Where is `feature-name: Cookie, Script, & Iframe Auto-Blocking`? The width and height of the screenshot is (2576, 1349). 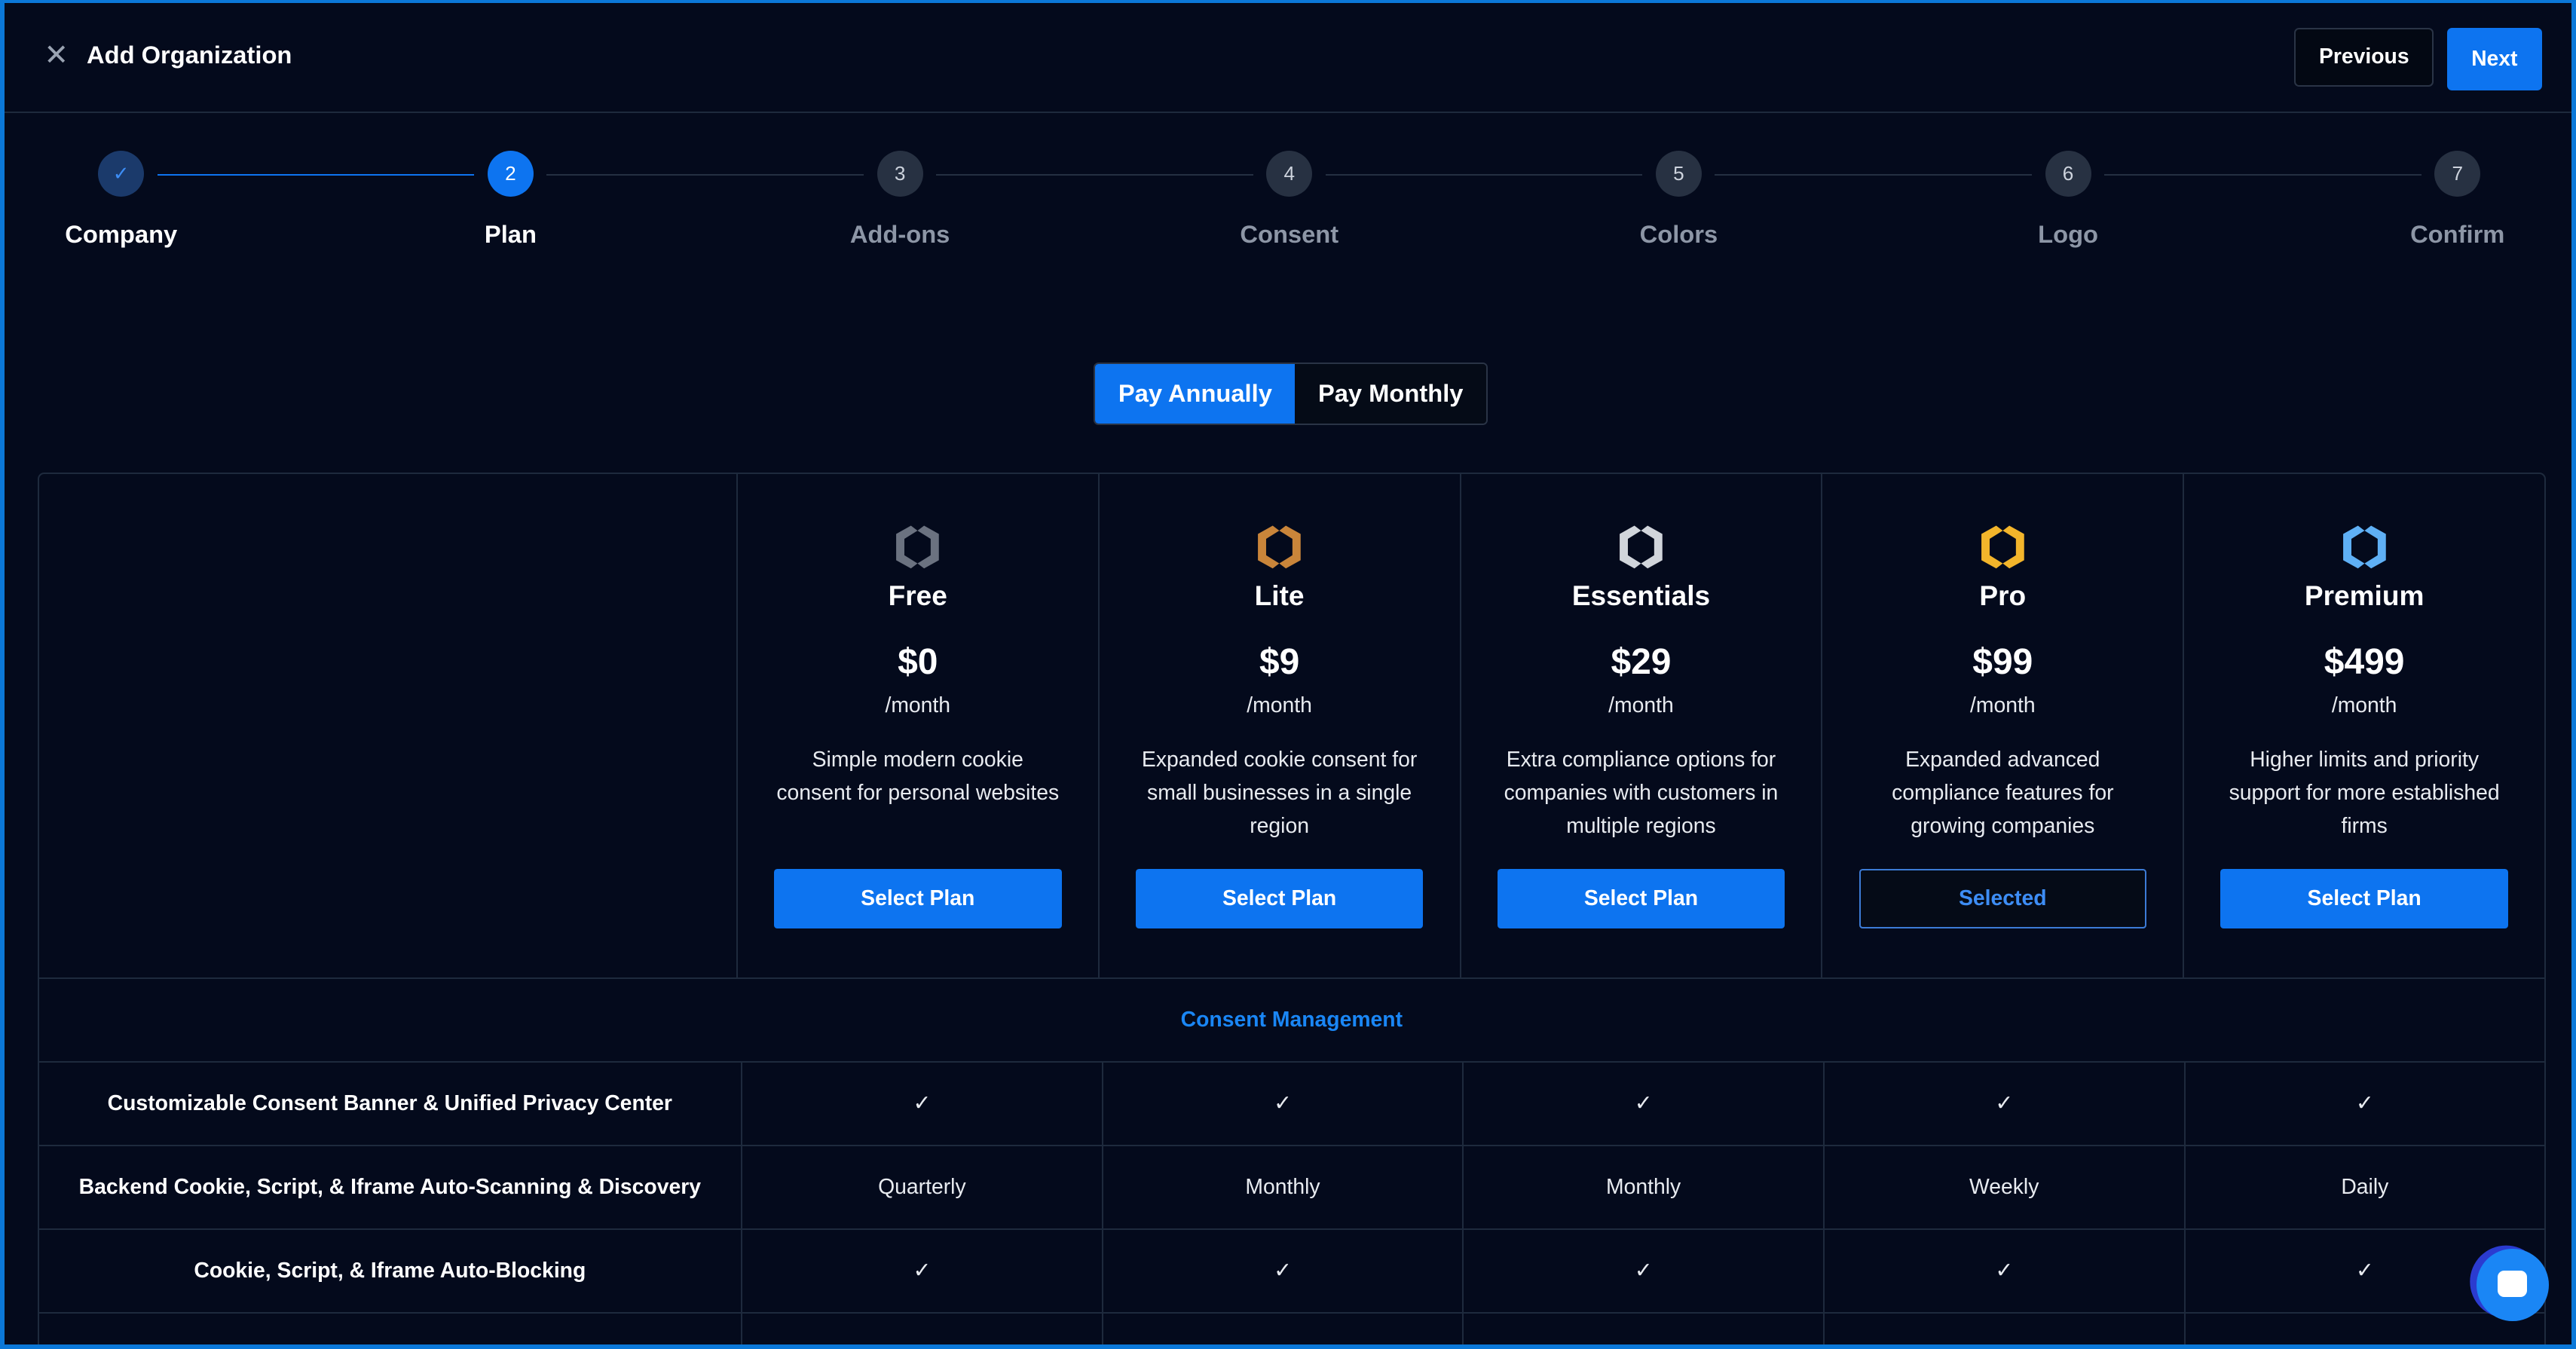
feature-name: Cookie, Script, & Iframe Auto-Blocking is located at coordinates (391, 1270).